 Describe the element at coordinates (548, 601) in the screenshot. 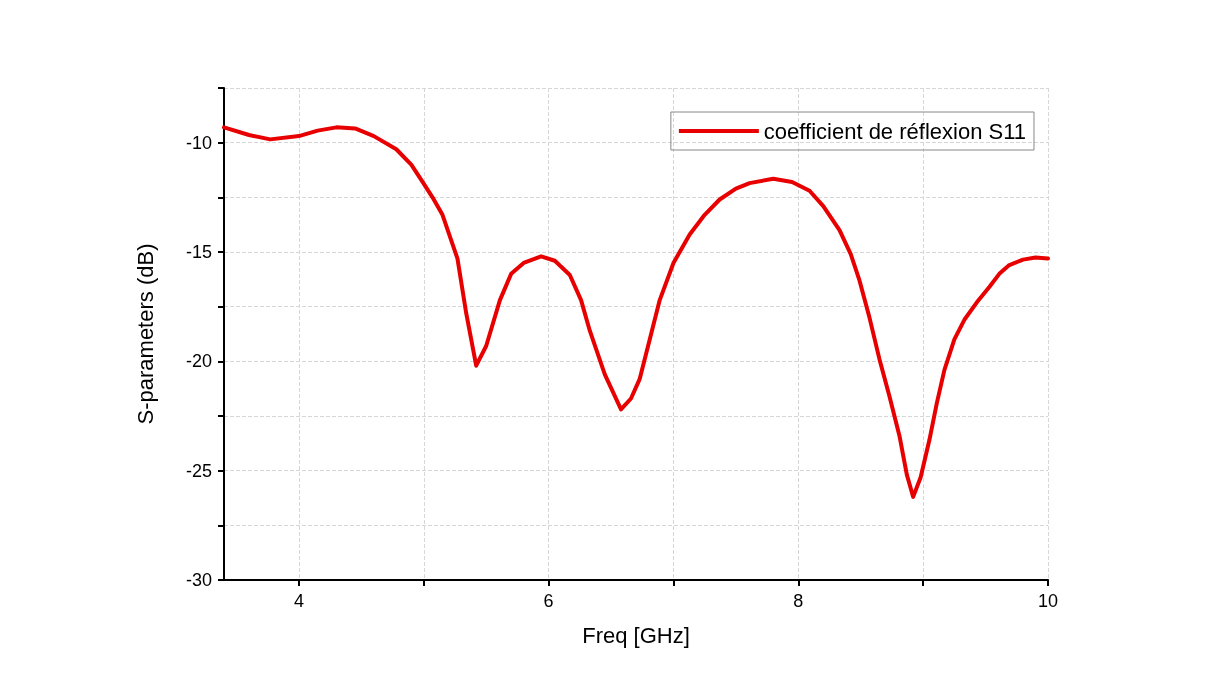

I see `x-tick-label: 6` at that location.